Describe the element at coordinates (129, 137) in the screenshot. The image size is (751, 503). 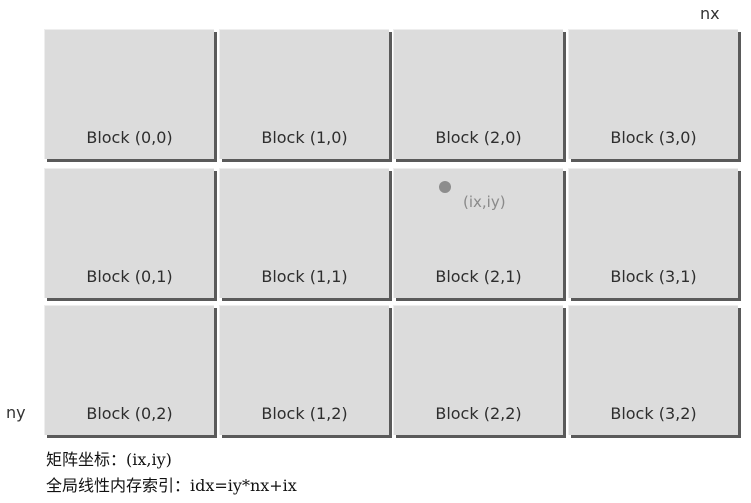
I see `block-label: Block (0,0)` at that location.